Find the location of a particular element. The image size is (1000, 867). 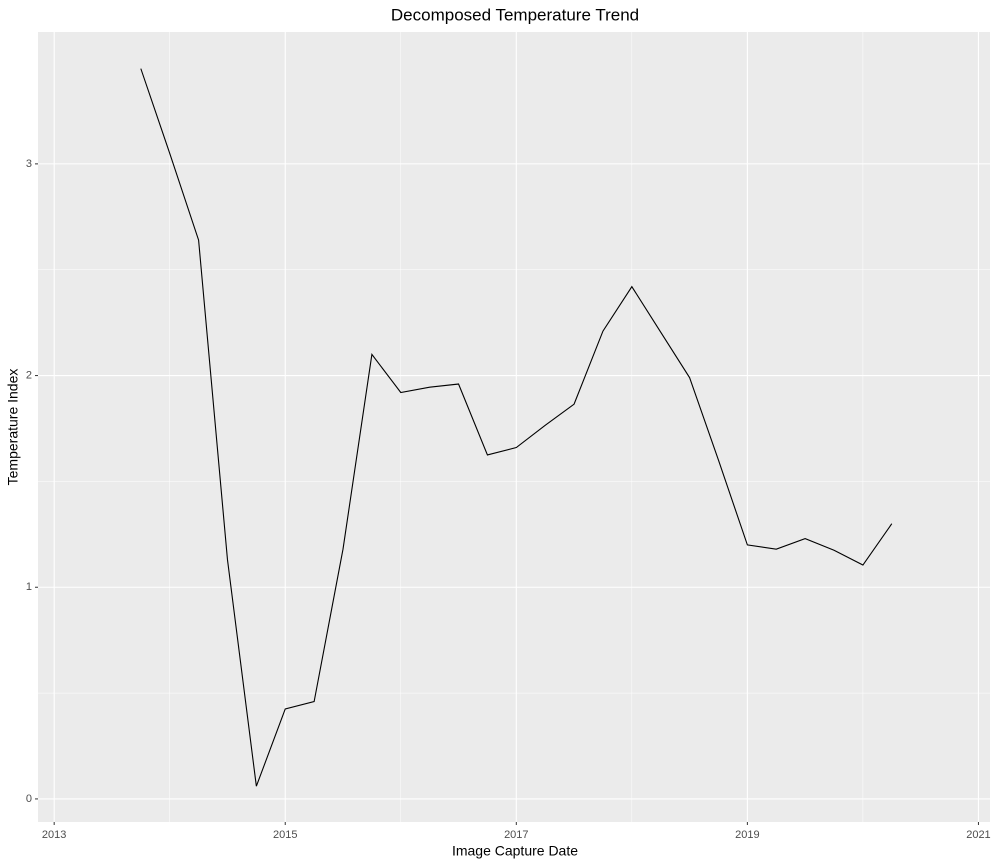

x-tick-label: 2017 is located at coordinates (516, 835).